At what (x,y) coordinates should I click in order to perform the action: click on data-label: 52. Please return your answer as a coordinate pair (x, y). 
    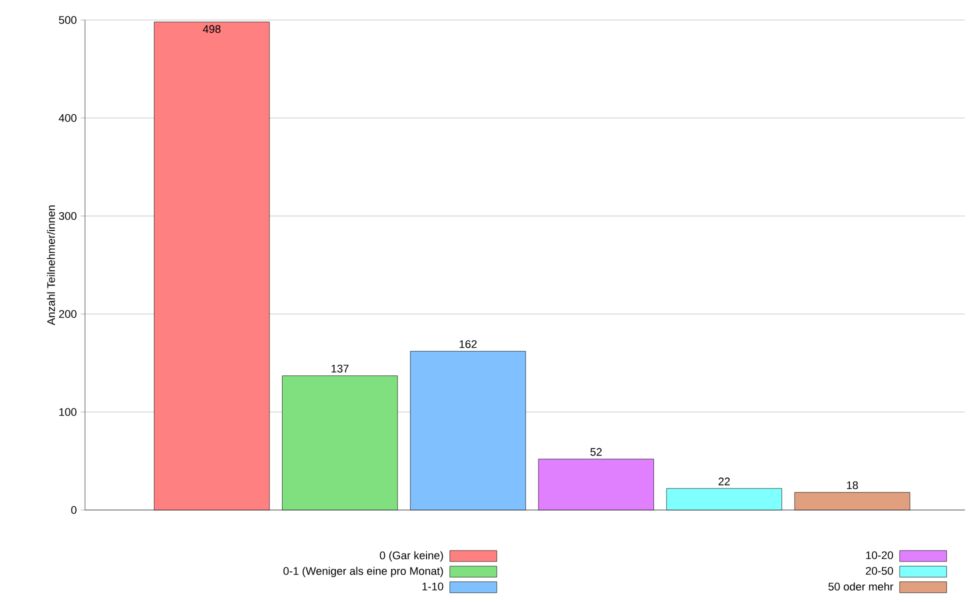
    Looking at the image, I should click on (596, 452).